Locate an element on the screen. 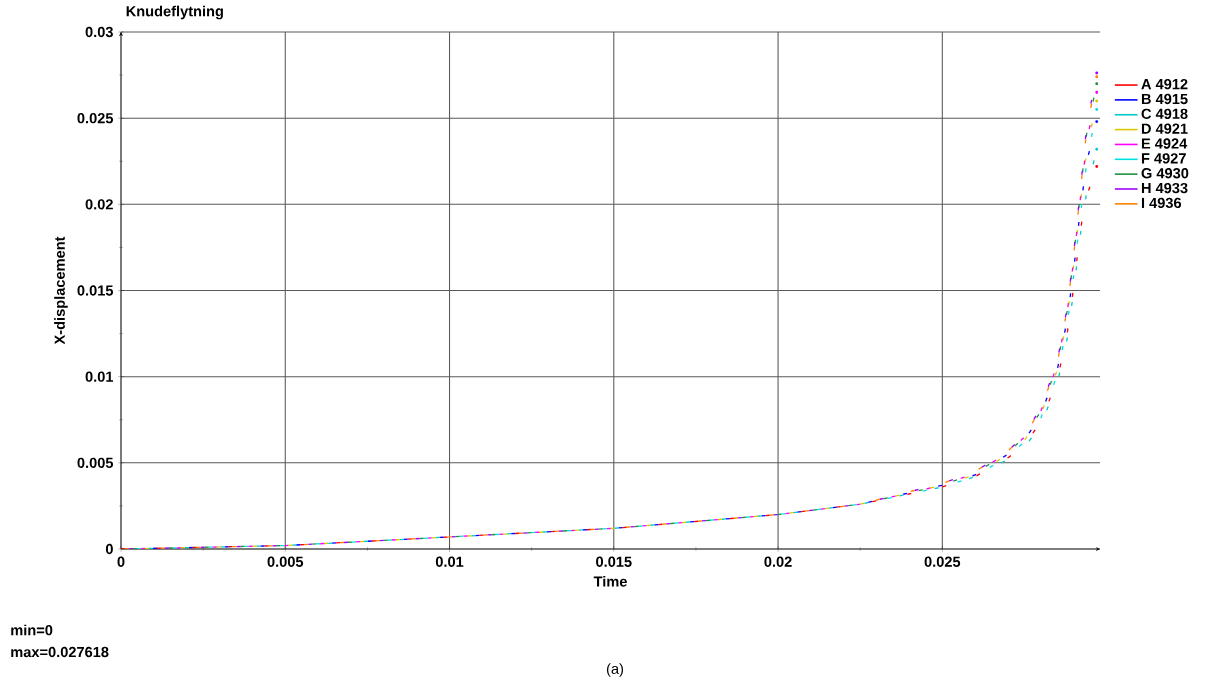 This screenshot has height=685, width=1230. y-tick-label: 0.025 is located at coordinates (95, 118).